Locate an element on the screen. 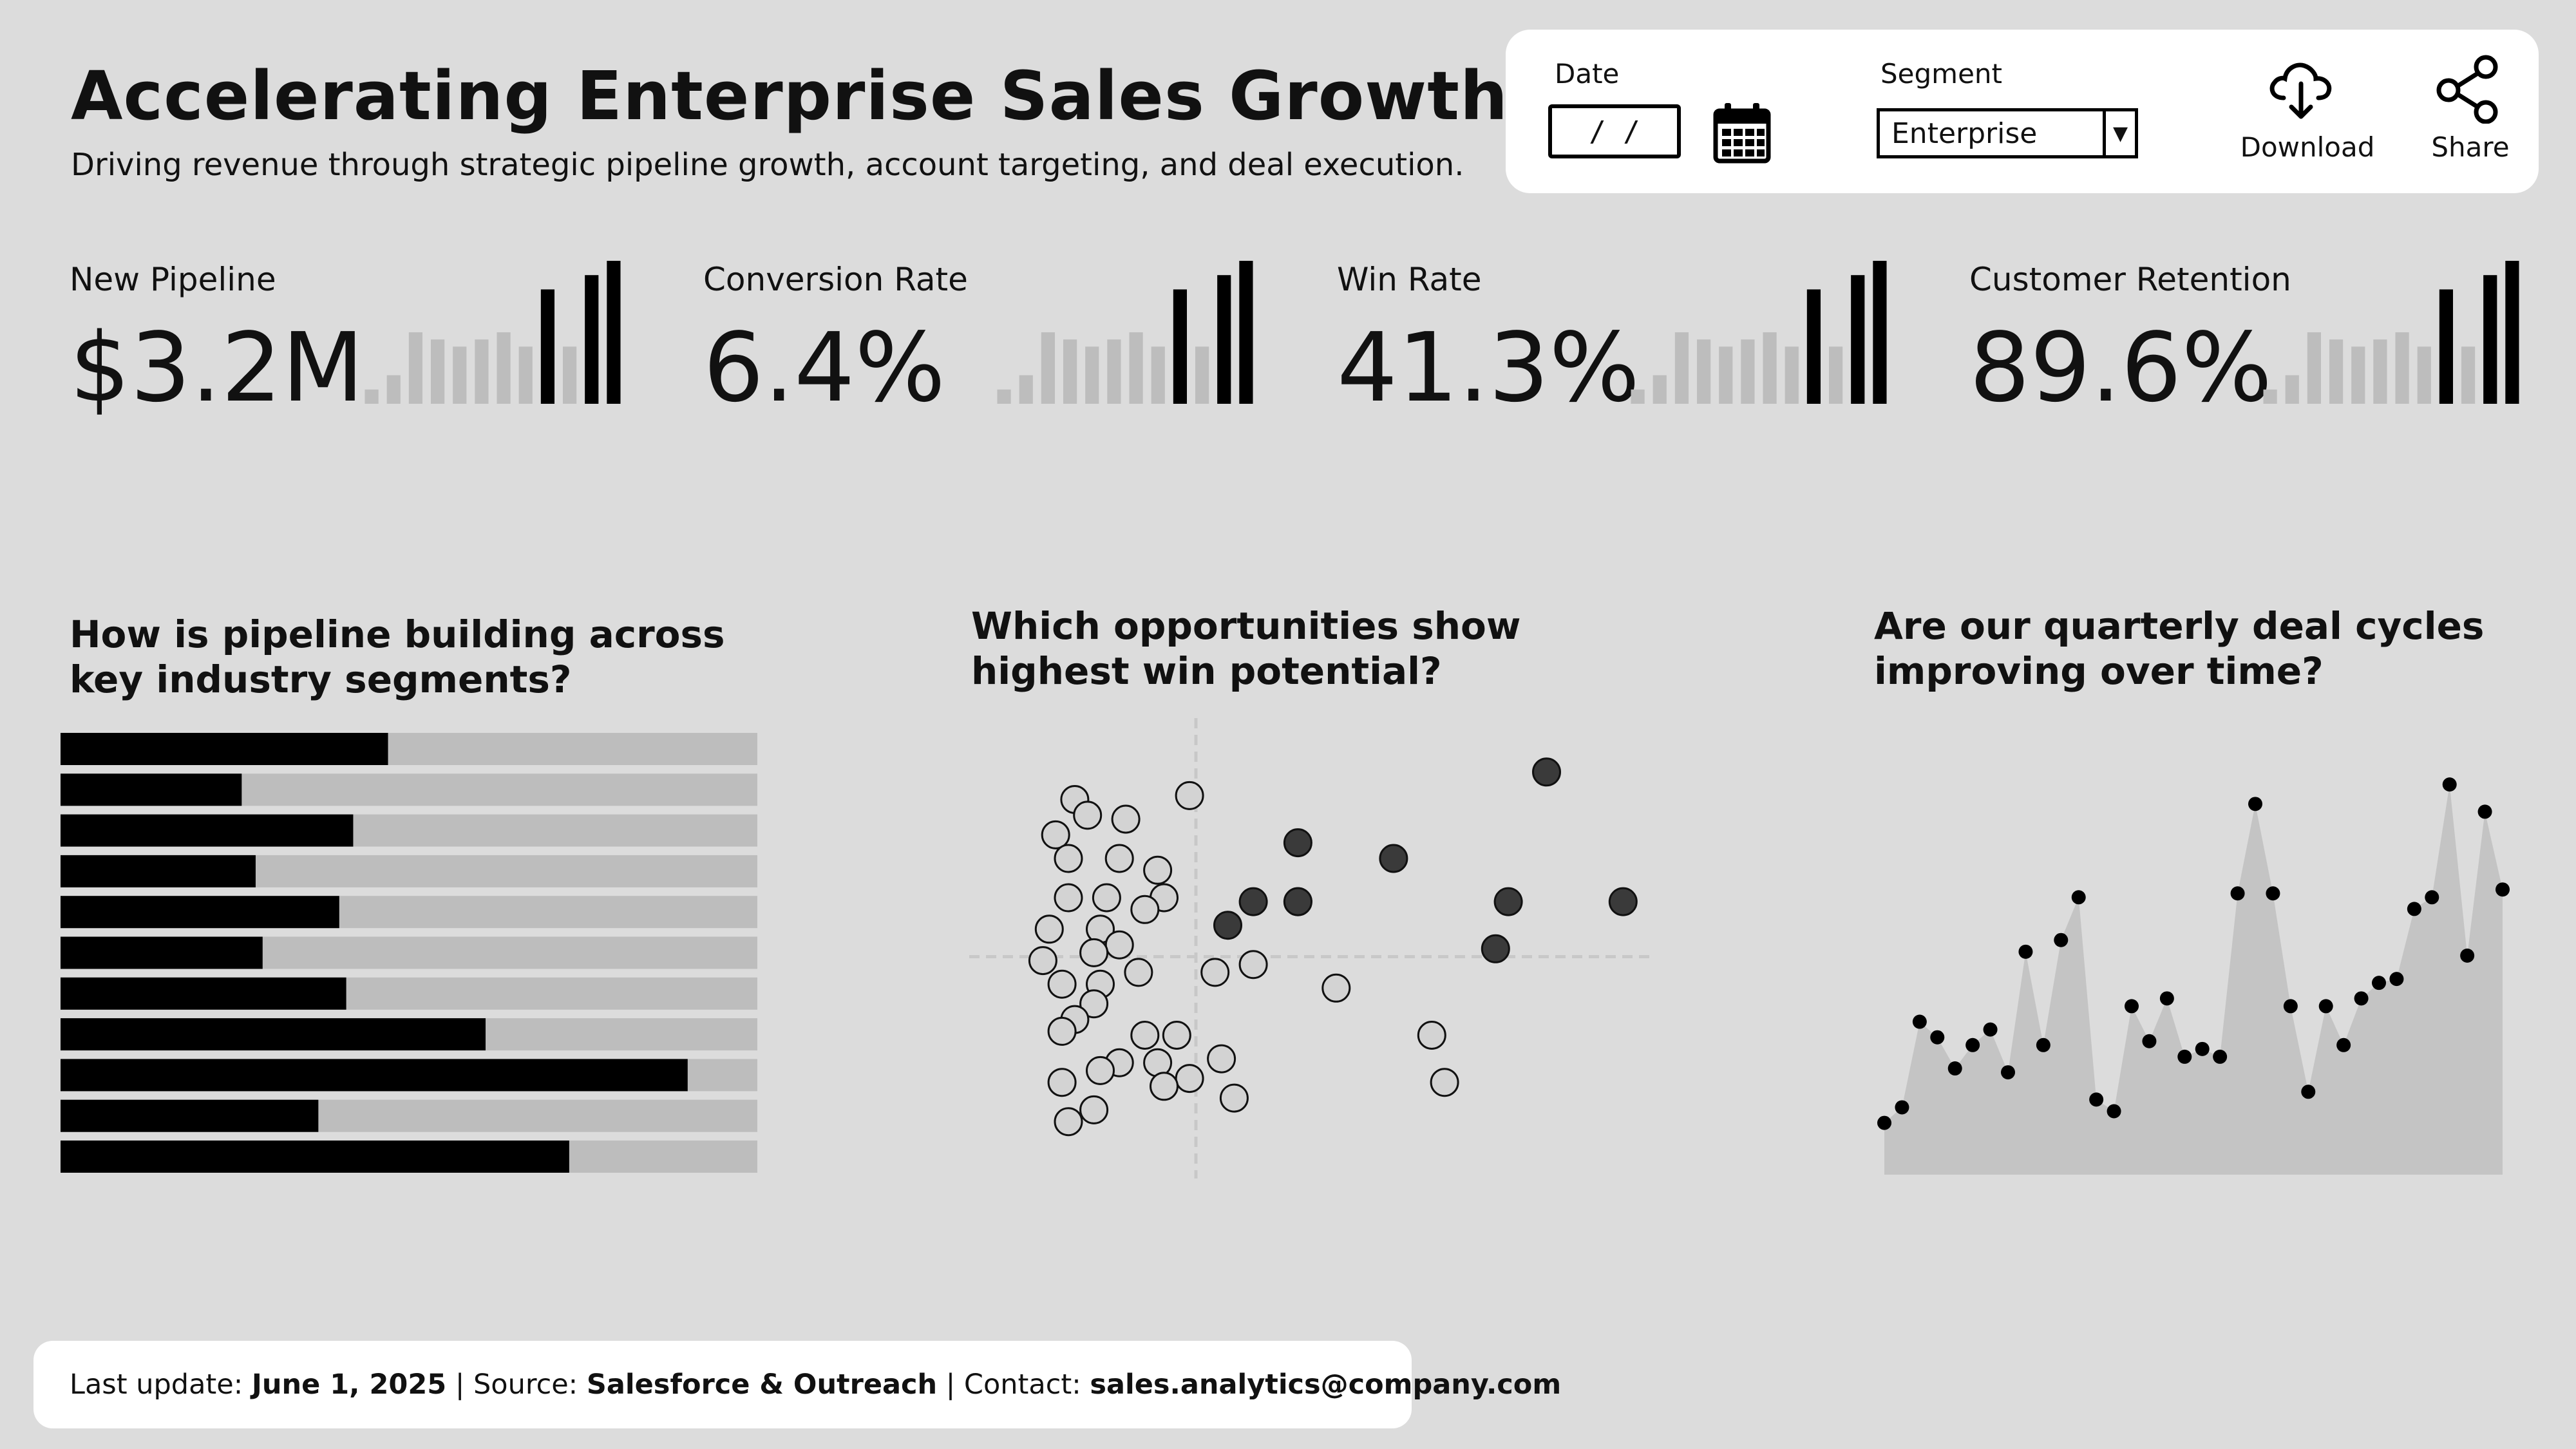  kpi-value: 41.3% is located at coordinates (1488, 367).